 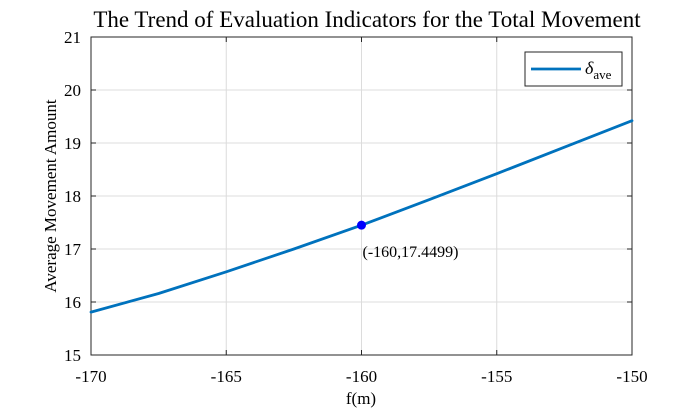 I want to click on legend-entry-label: δave, so click(x=598, y=70).